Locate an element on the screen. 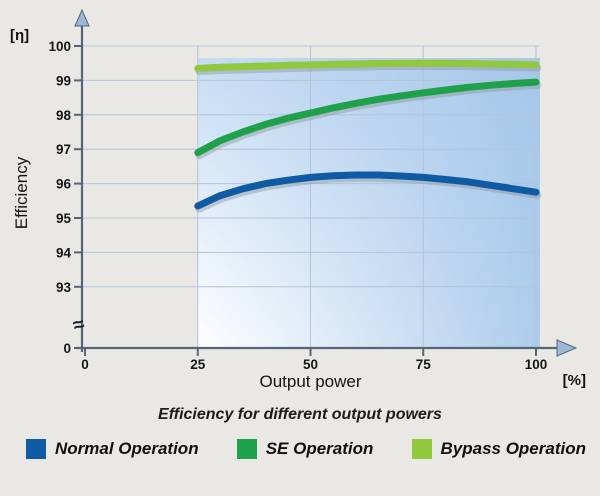 Image resolution: width=600 pixels, height=496 pixels. y-tick-label: 93 is located at coordinates (64, 287).